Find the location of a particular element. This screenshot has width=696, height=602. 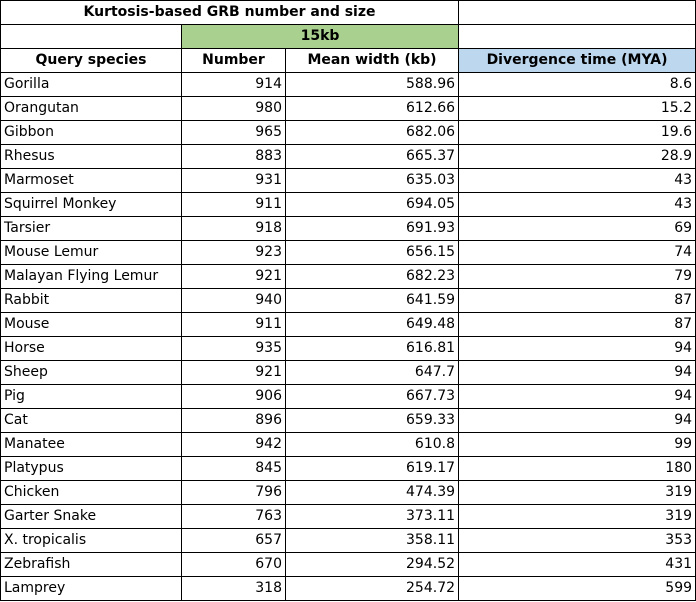

species-cell: Cat is located at coordinates (91, 420).